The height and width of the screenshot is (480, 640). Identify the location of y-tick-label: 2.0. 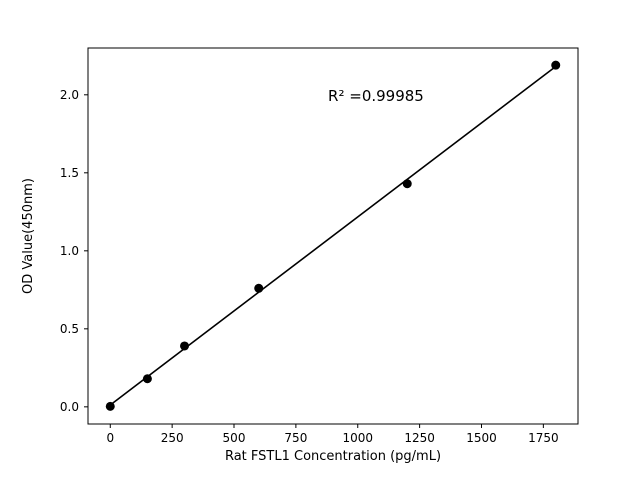
(69, 95).